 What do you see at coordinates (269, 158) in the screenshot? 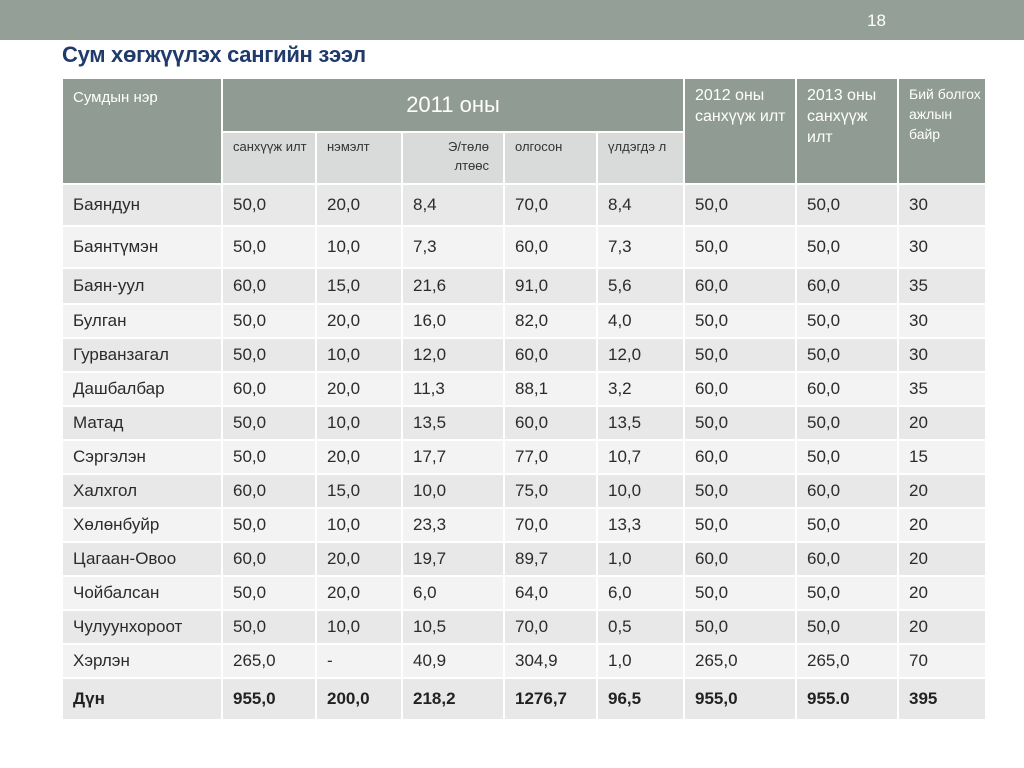
I see `subheader-financing: санхүүж илт` at bounding box center [269, 158].